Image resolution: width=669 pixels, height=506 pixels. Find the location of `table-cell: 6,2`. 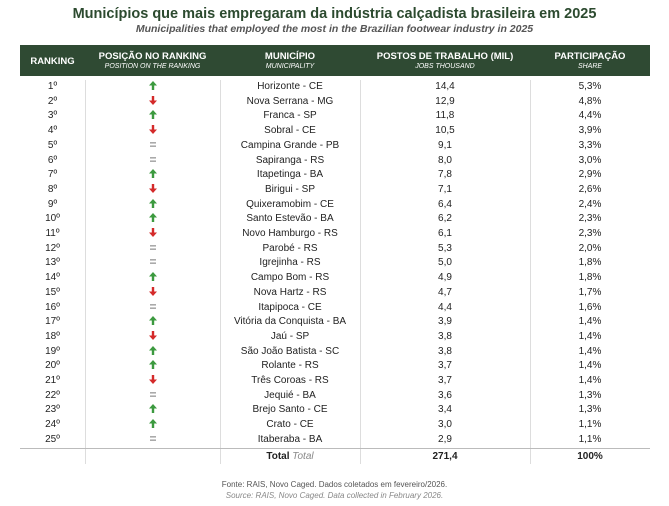

table-cell: 6,2 is located at coordinates (445, 219).